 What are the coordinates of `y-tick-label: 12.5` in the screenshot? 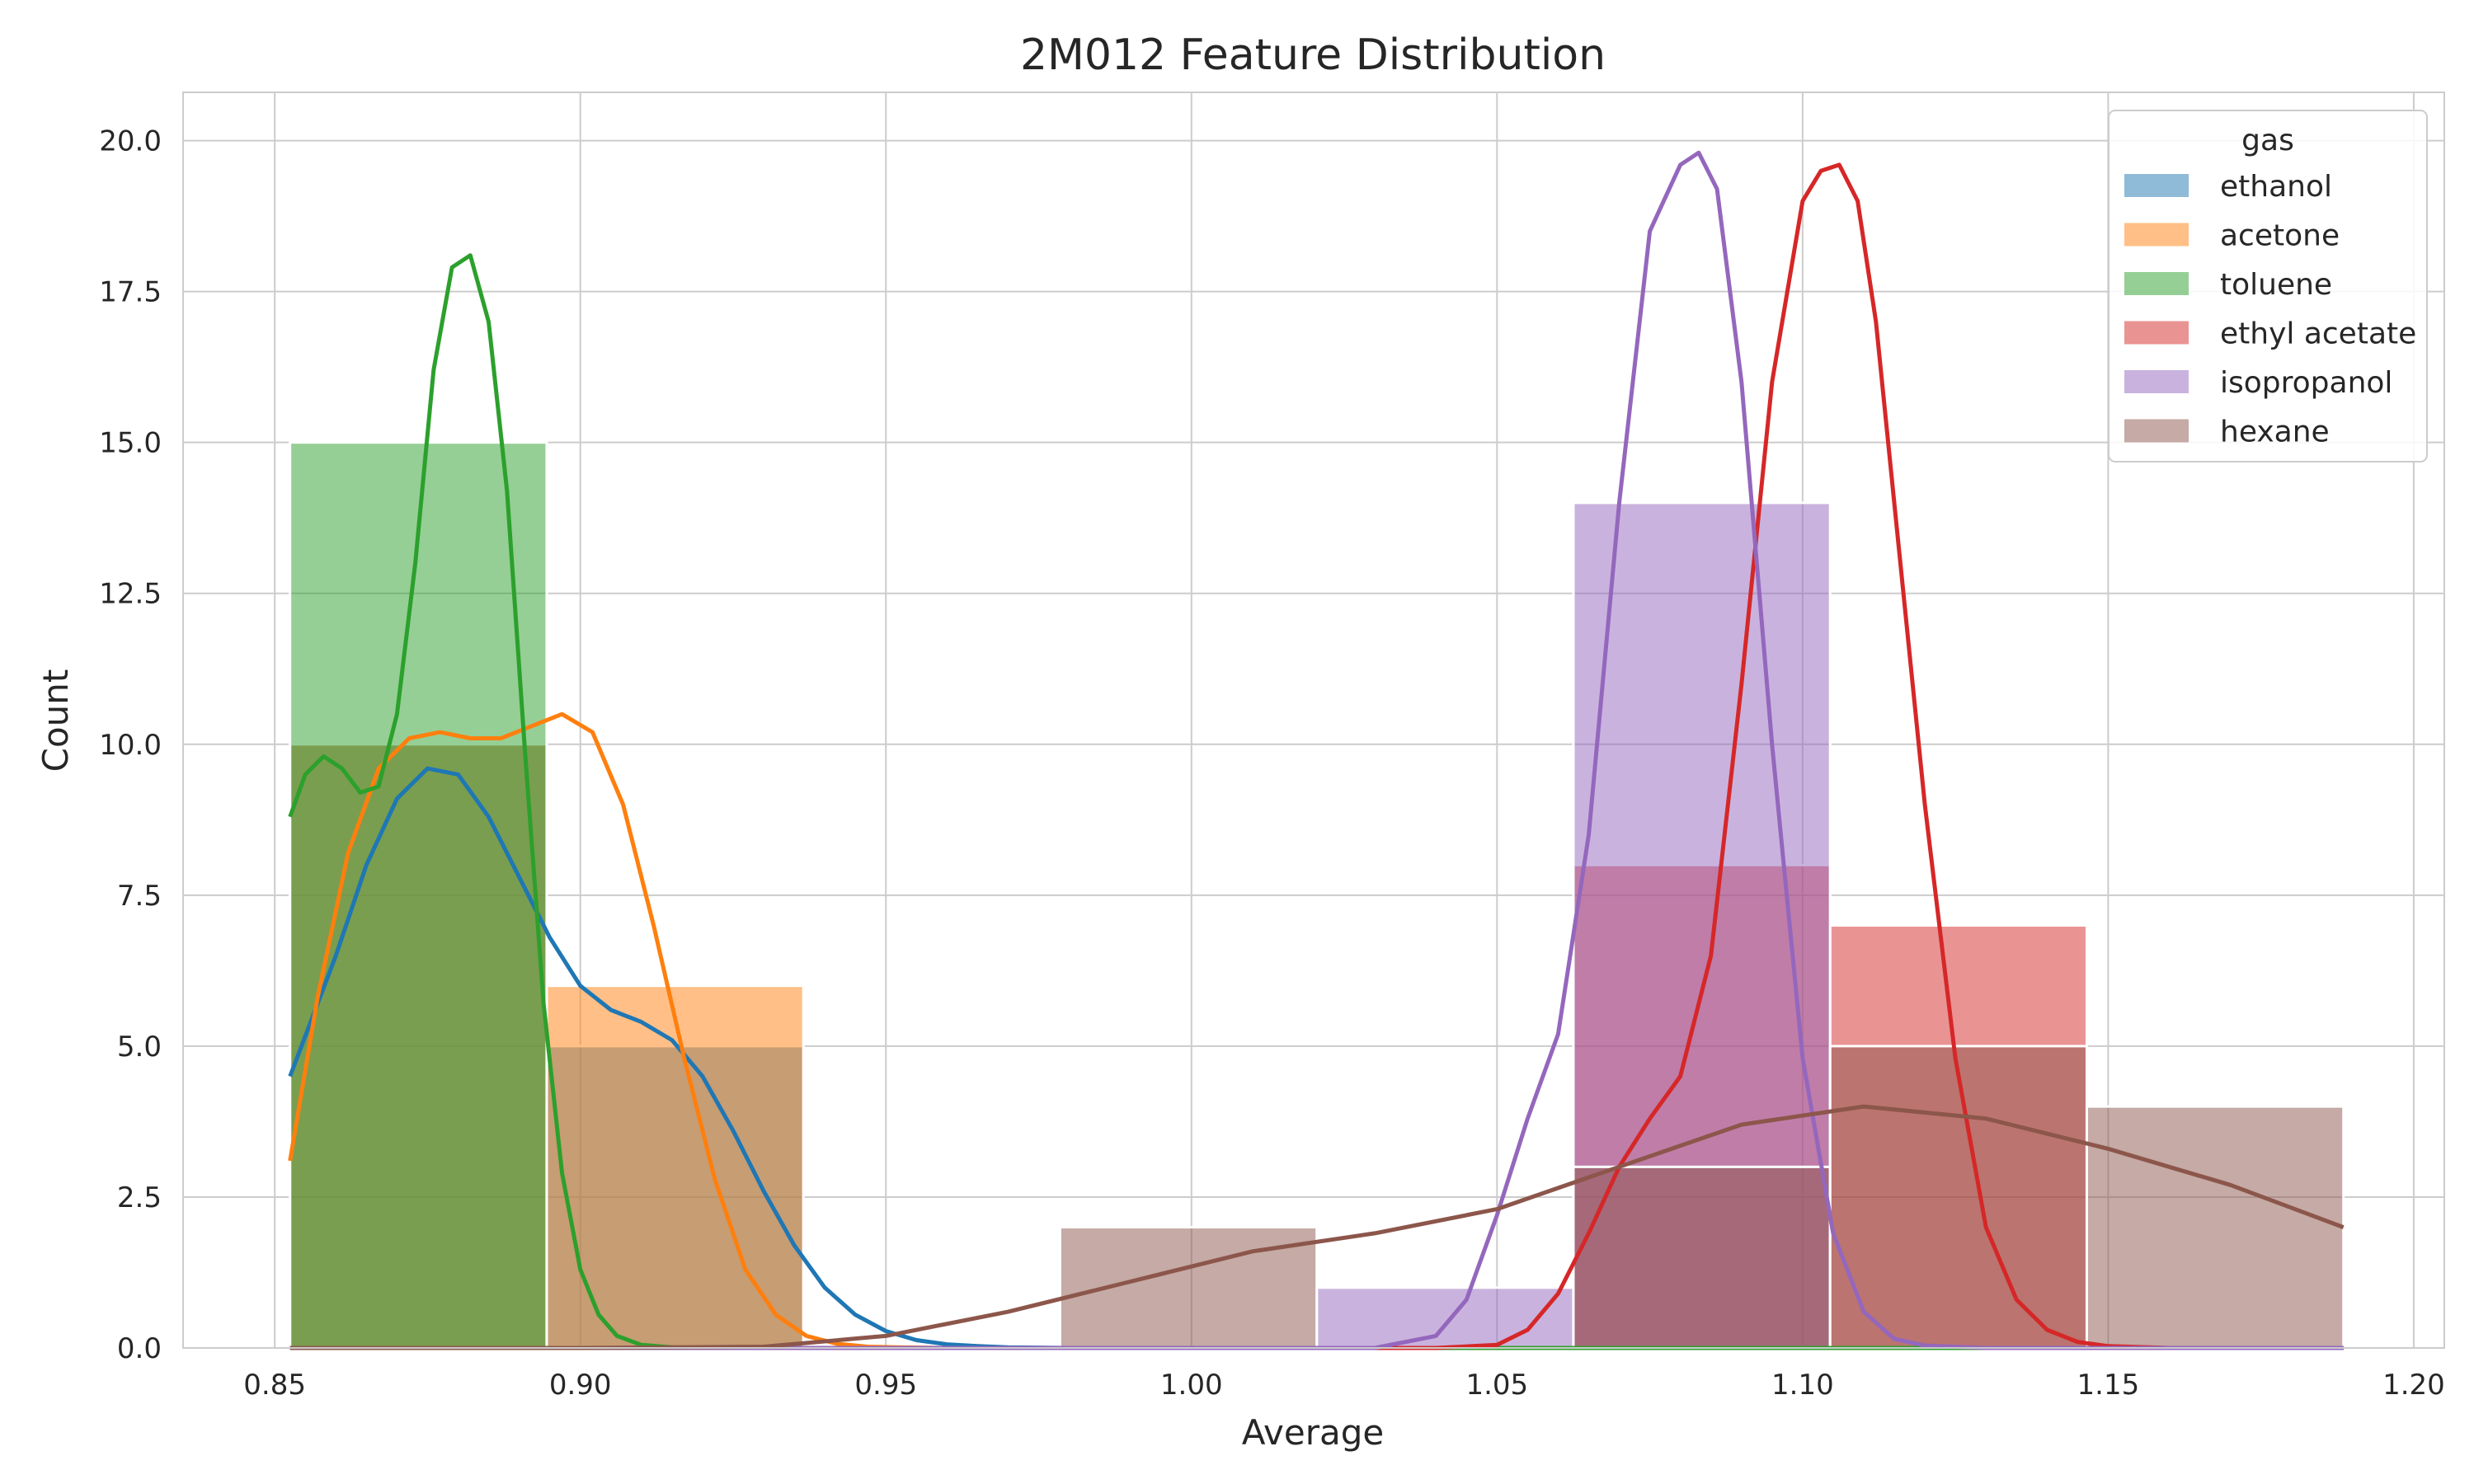 It's located at (130, 594).